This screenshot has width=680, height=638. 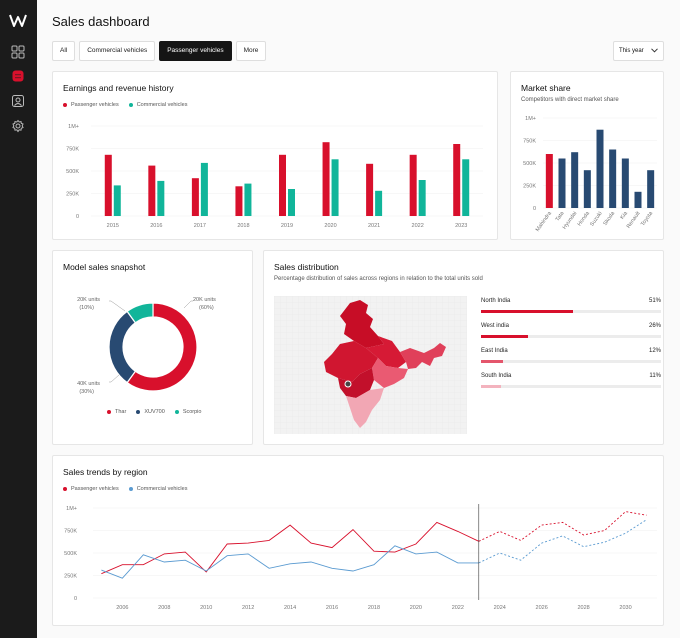 What do you see at coordinates (118, 88) in the screenshot?
I see `earnings-title: Earnings and revenue history` at bounding box center [118, 88].